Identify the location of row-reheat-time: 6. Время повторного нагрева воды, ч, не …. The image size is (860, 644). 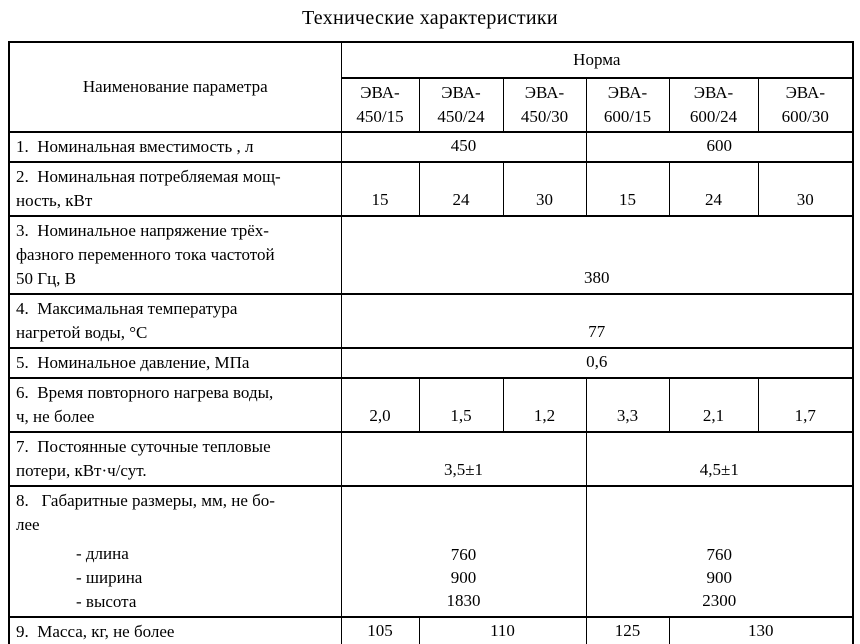
(431, 405).